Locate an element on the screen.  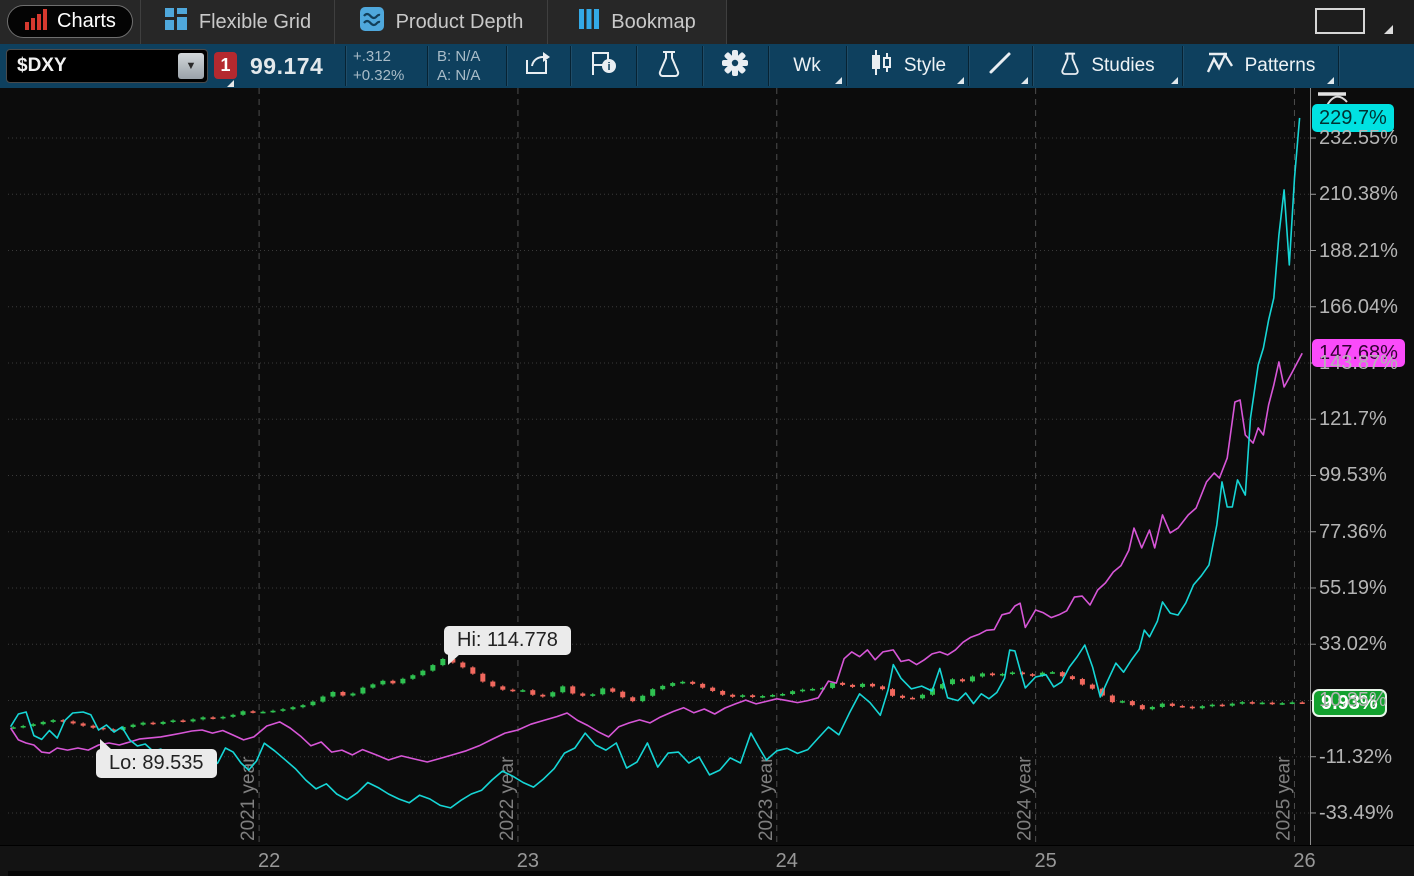
bid-ask: B: N/A A: N/A is located at coordinates (458, 66).